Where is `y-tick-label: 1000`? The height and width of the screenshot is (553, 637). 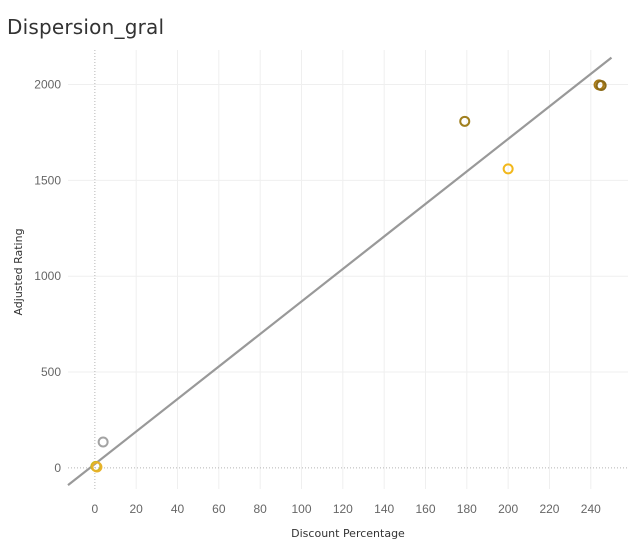
y-tick-label: 1000 is located at coordinates (47, 276).